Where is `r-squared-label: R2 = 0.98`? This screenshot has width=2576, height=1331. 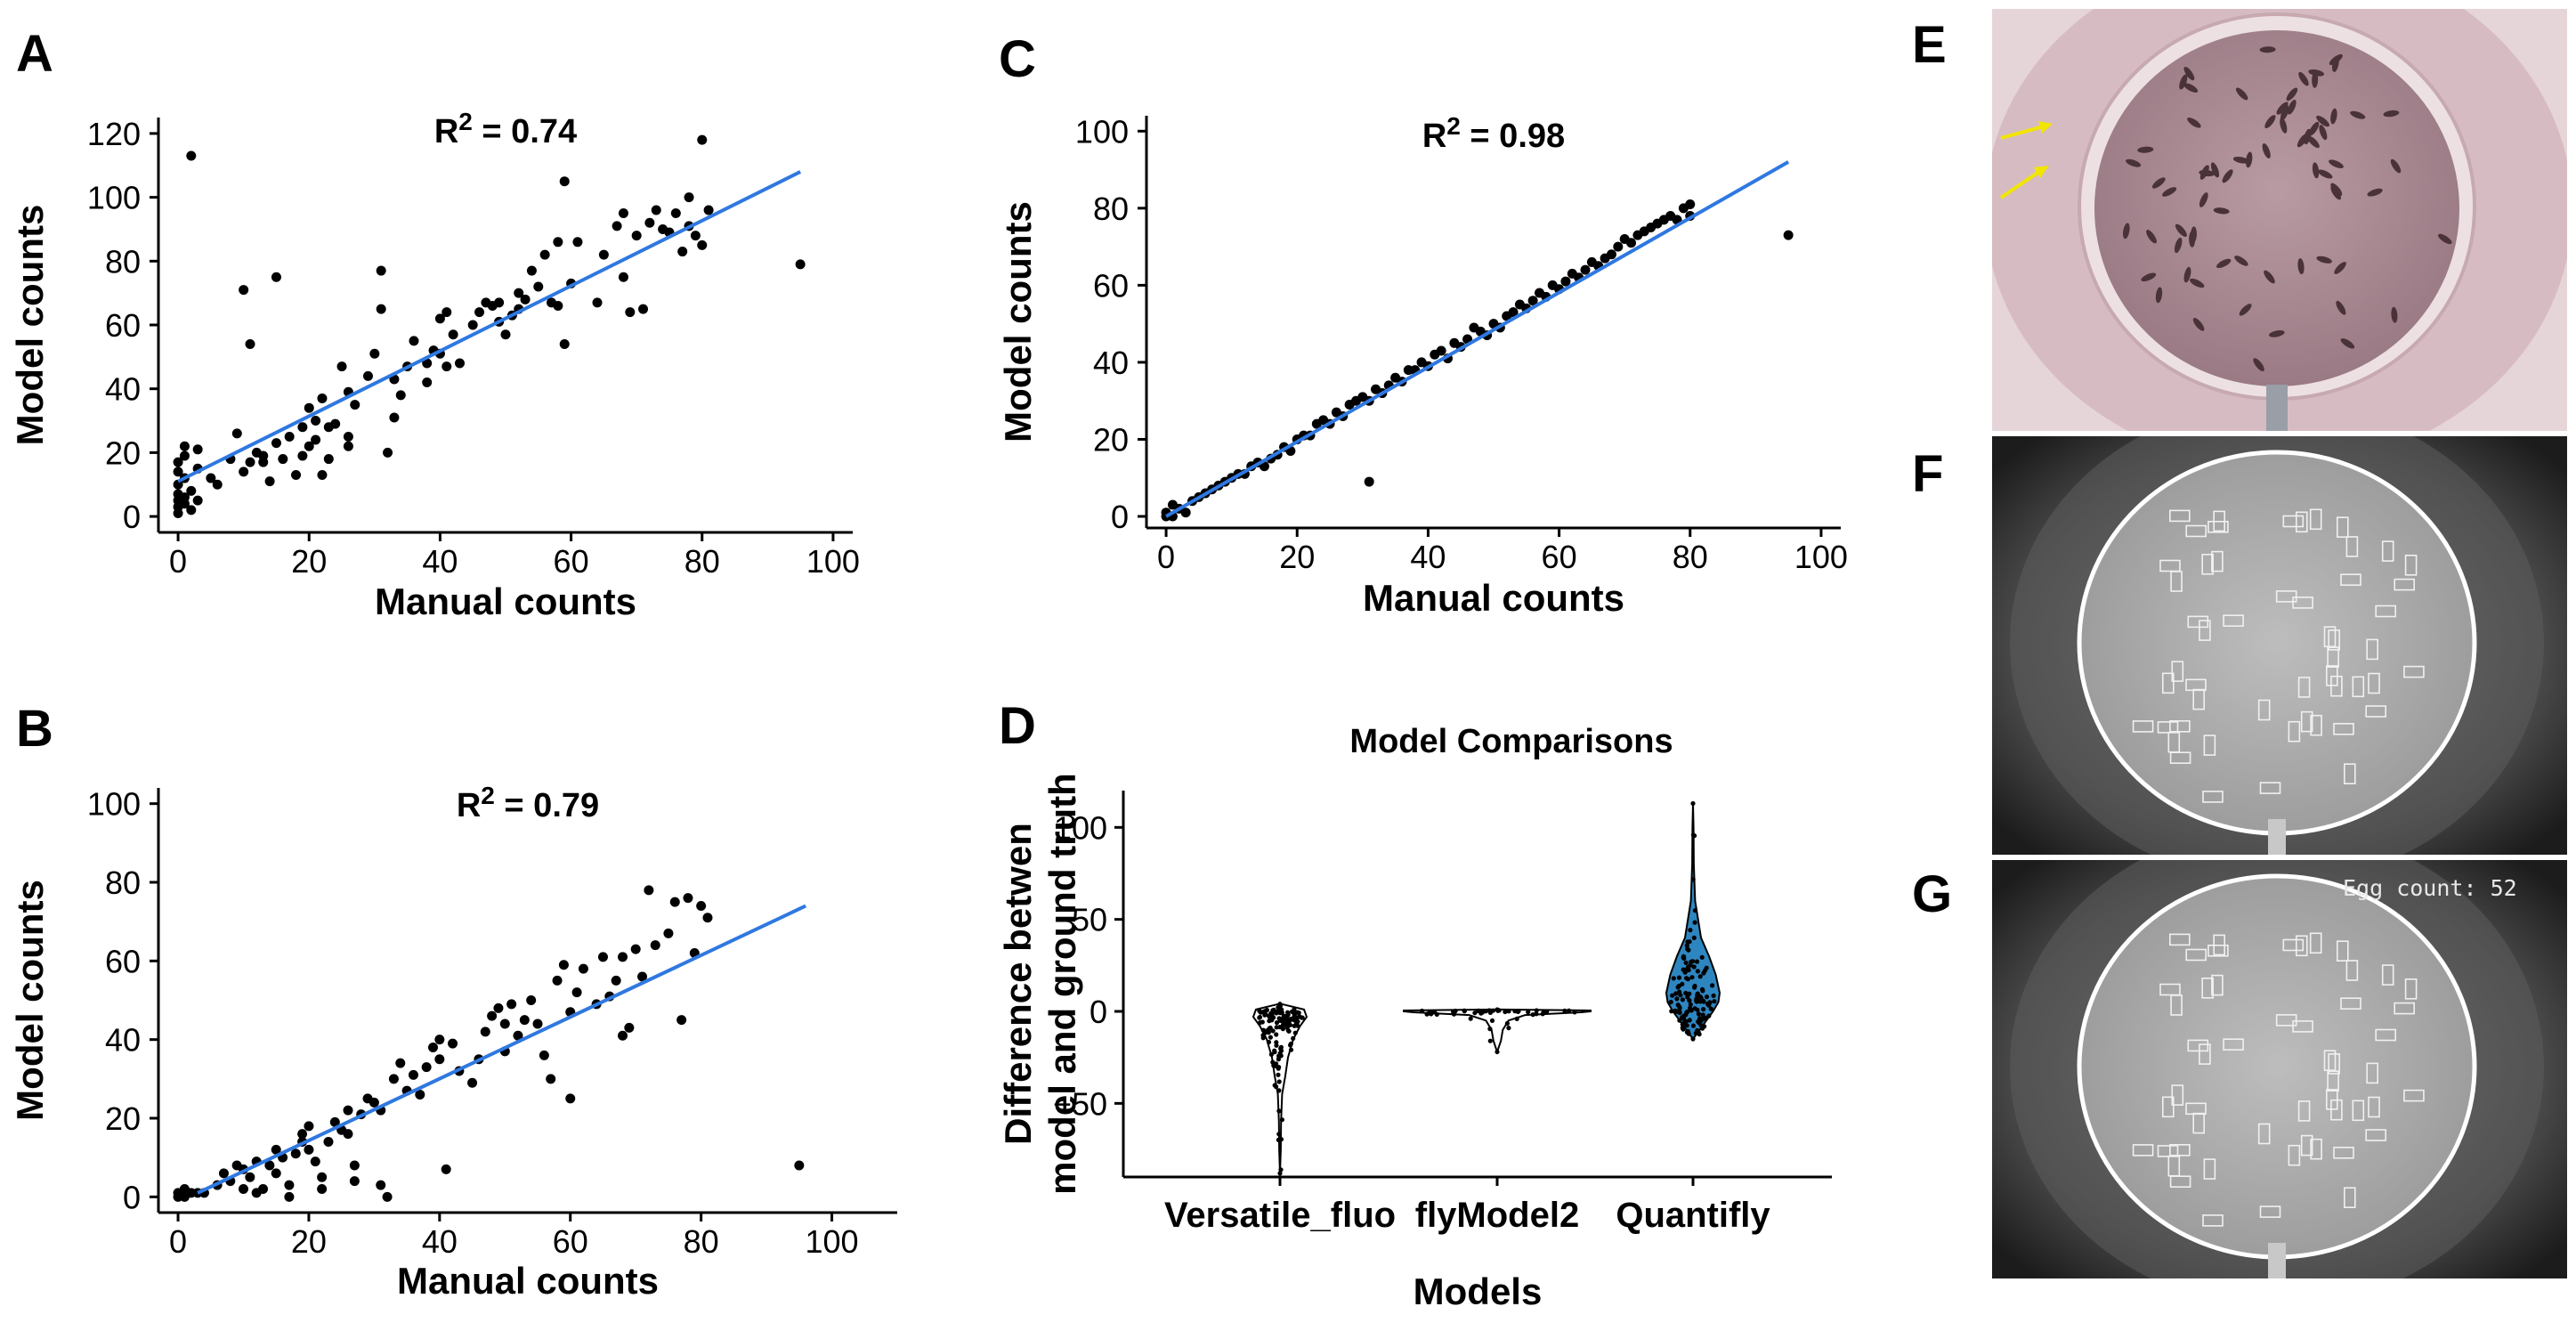
r-squared-label: R2 = 0.98 is located at coordinates (1494, 134).